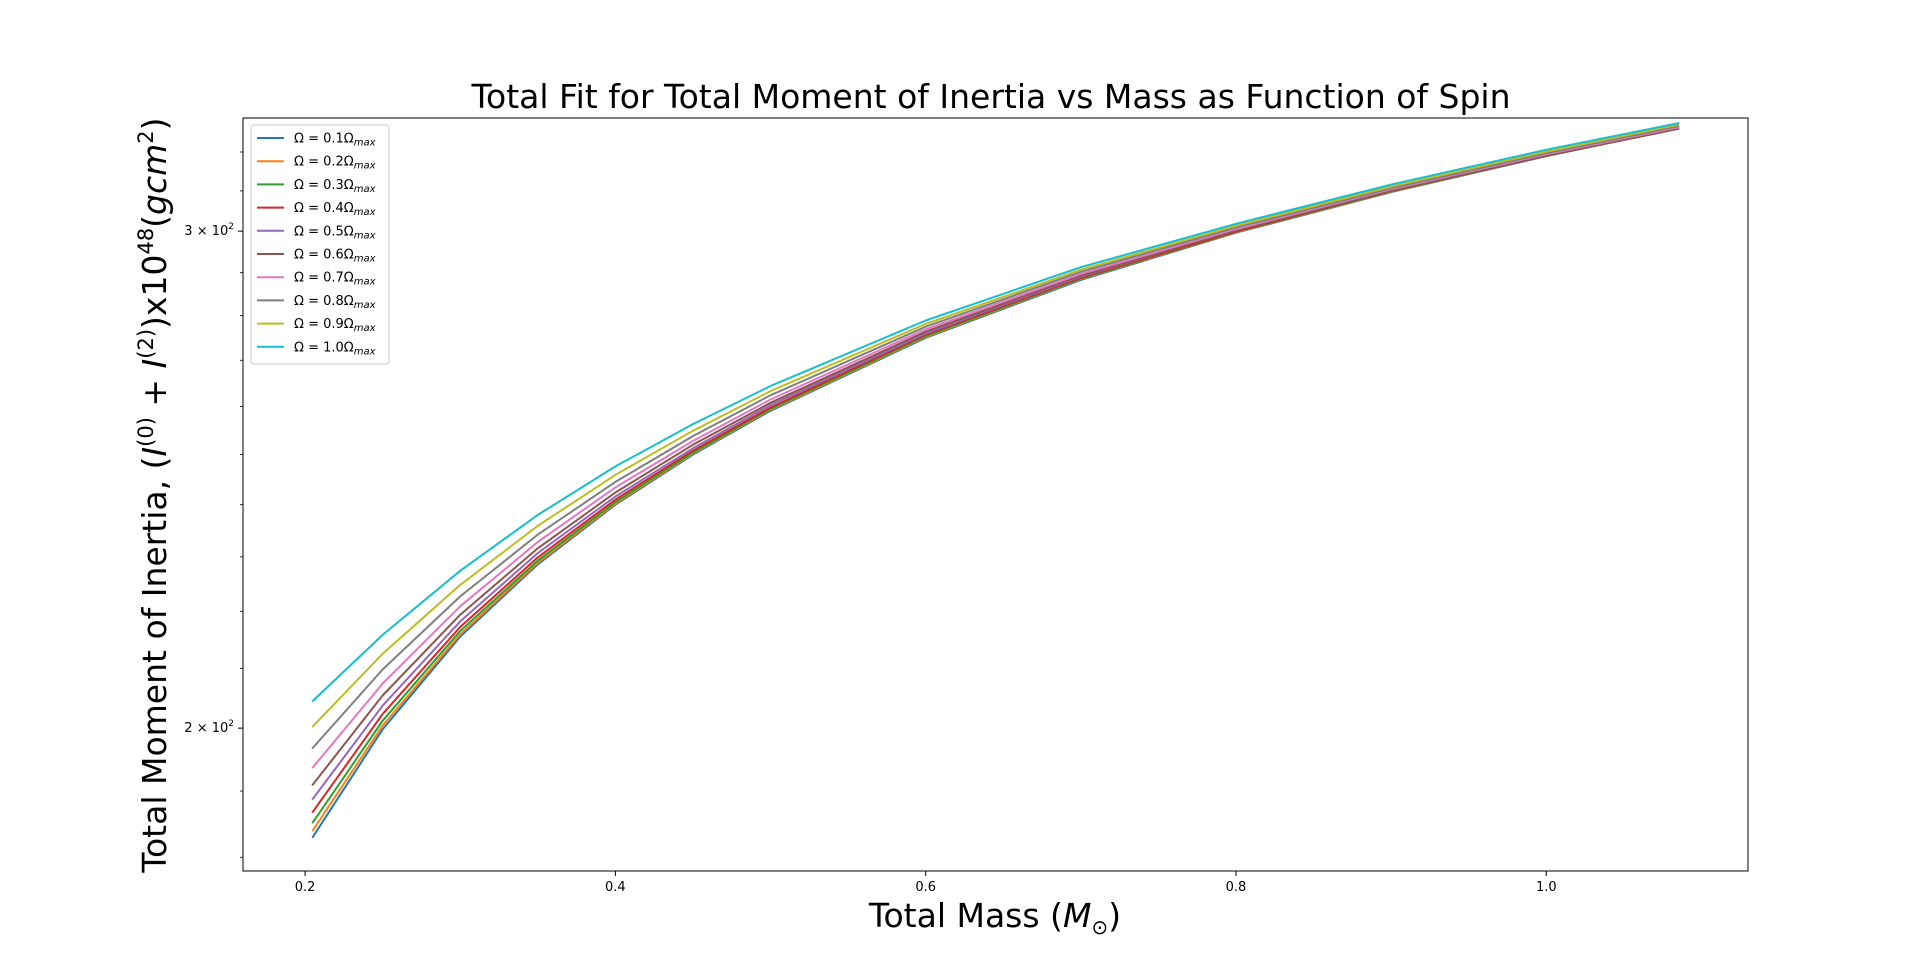 The height and width of the screenshot is (967, 1920). I want to click on x-axis-label-unit-sub: ⊙, so click(1099, 927).